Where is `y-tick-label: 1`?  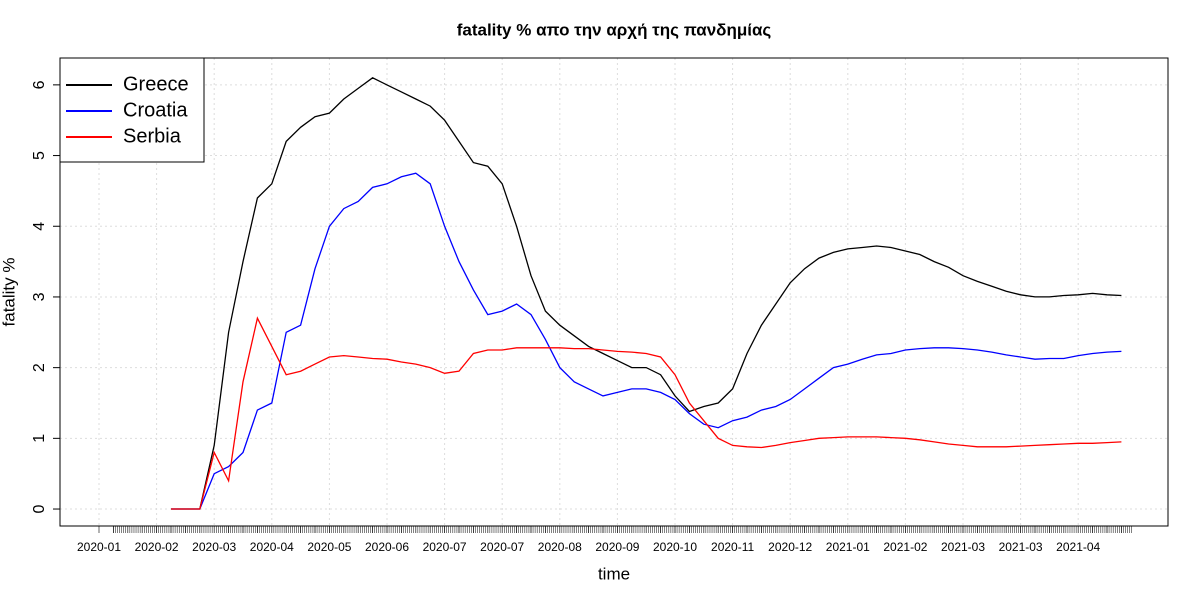 y-tick-label: 1 is located at coordinates (39, 438).